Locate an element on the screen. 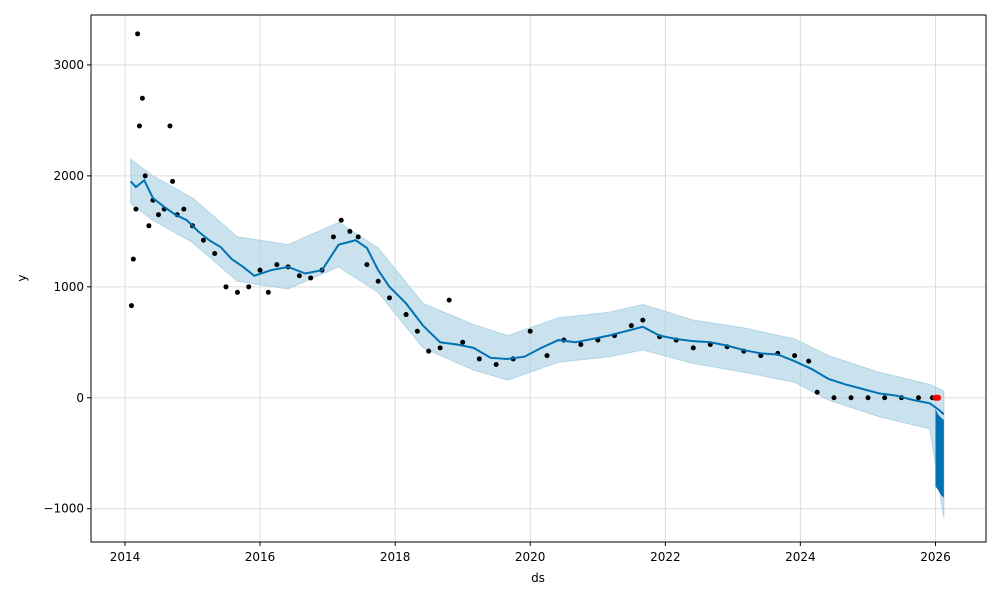 This screenshot has height=600, width=1000. x-tick-label: 2026 is located at coordinates (935, 557).